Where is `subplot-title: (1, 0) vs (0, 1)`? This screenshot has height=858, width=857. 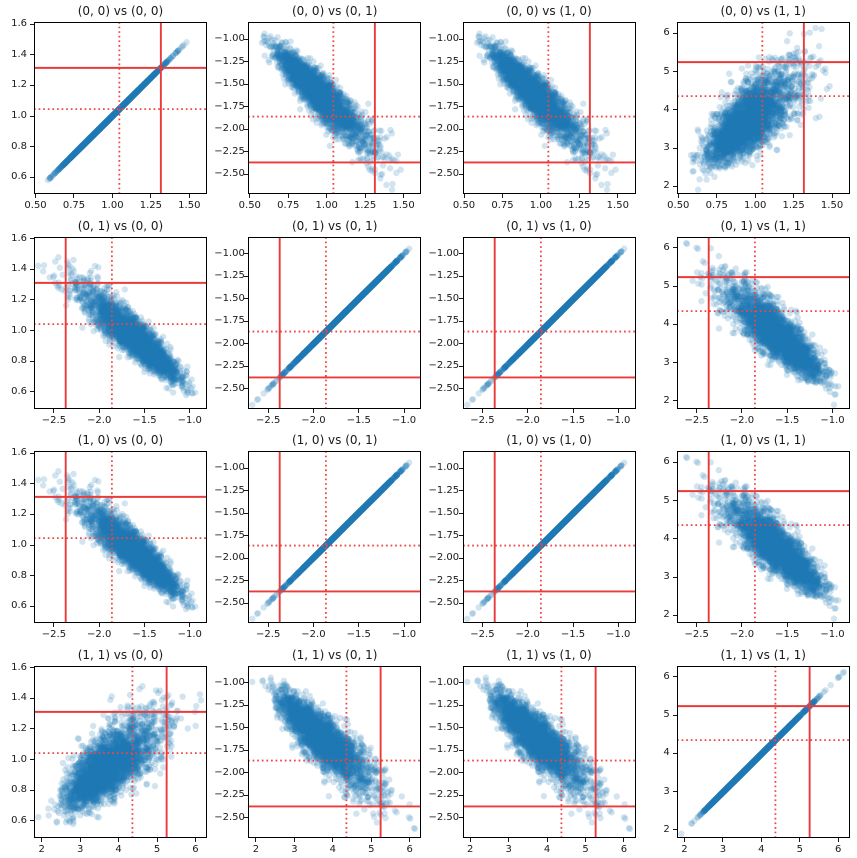
subplot-title: (1, 0) vs (0, 1) is located at coordinates (334, 440).